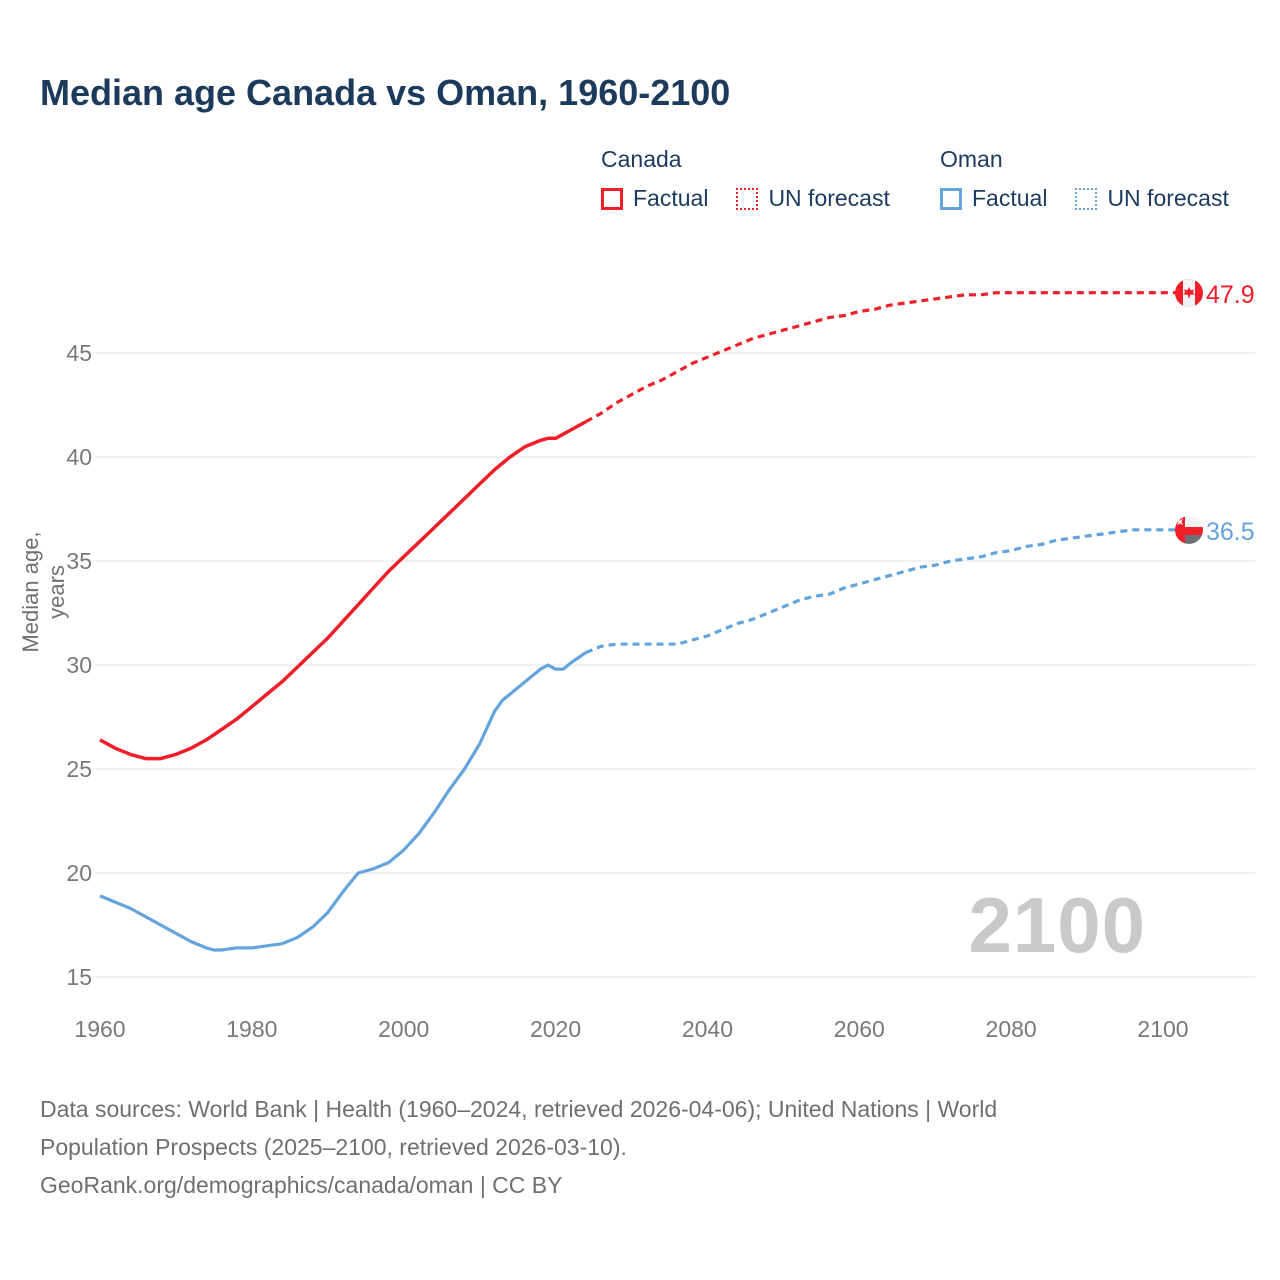  I want to click on series-oman-un-forecast, so click(880, 591).